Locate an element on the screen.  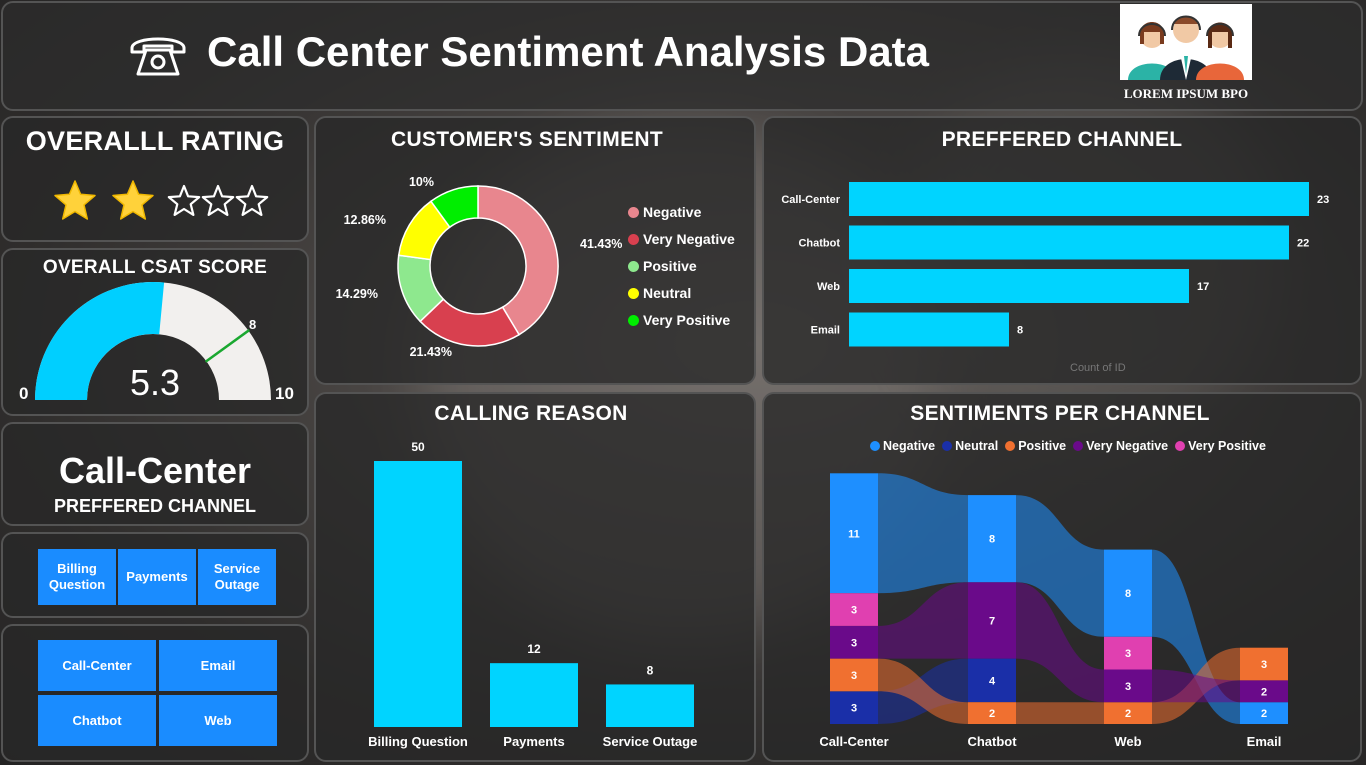
filter-payments: Payments is located at coordinates (157, 577).